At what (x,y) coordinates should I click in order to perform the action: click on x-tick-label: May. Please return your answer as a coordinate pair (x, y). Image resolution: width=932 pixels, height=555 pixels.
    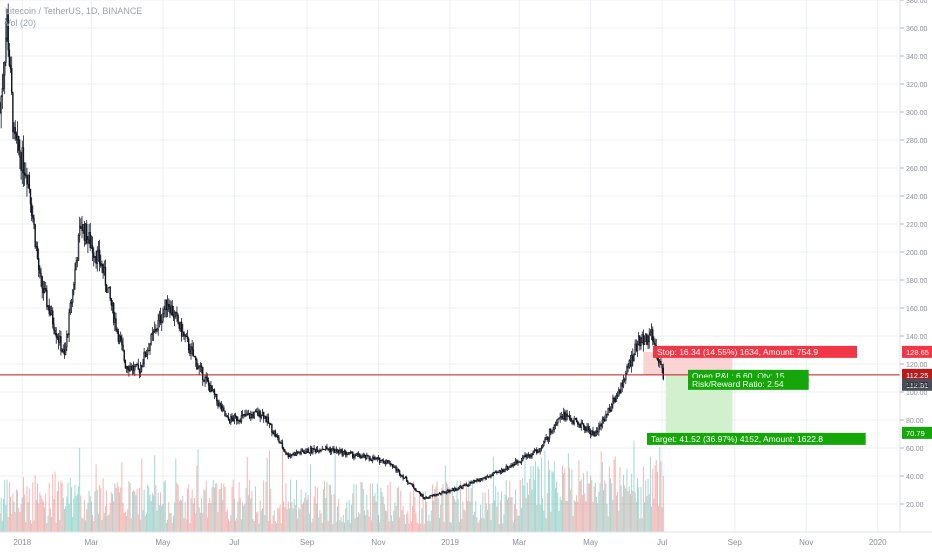
    Looking at the image, I should click on (162, 542).